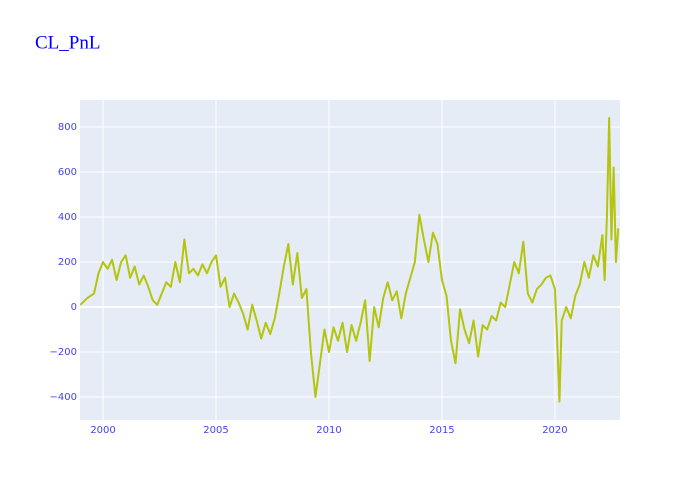  What do you see at coordinates (102, 430) in the screenshot?
I see `x-tick-label: 2000` at bounding box center [102, 430].